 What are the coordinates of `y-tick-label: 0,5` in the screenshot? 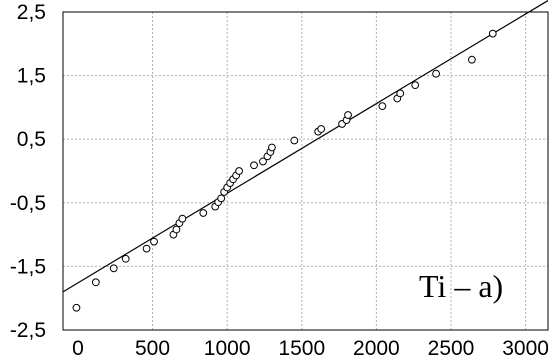 It's located at (31, 139).